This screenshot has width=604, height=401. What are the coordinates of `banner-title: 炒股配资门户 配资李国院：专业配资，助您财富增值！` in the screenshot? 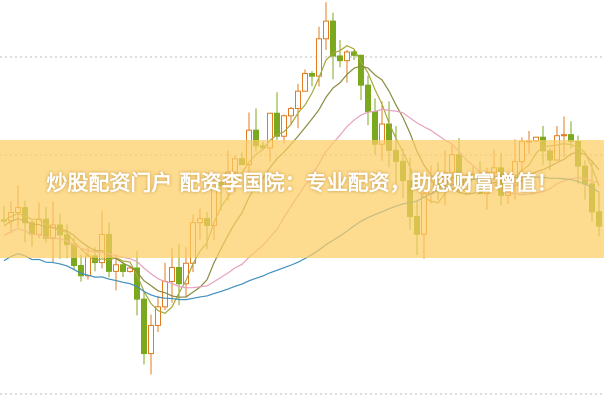 It's located at (302, 183).